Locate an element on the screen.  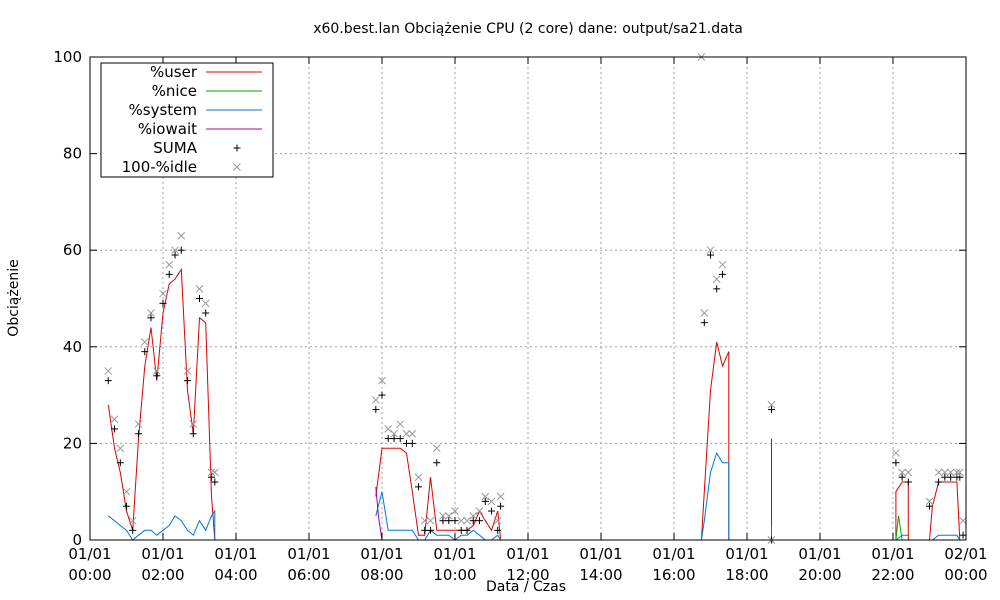
y-tick-label: 20 is located at coordinates (72, 443).